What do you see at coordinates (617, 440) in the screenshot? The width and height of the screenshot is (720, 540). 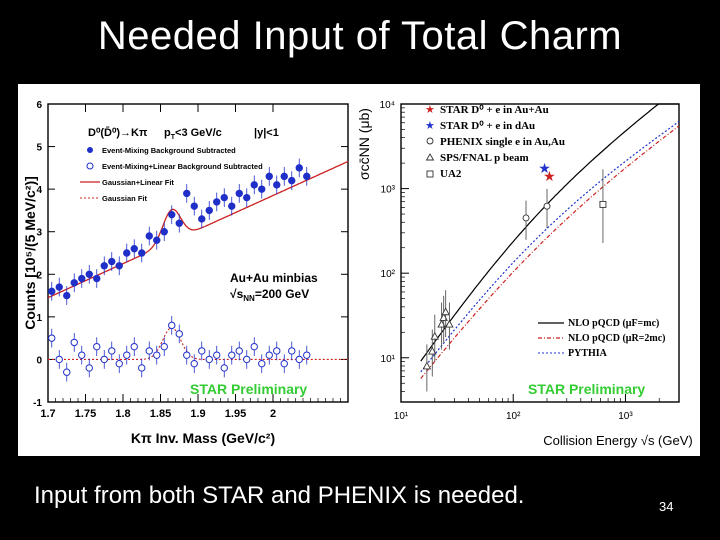 I see `right-xlabel: Collision Energy √s (GeV)` at bounding box center [617, 440].